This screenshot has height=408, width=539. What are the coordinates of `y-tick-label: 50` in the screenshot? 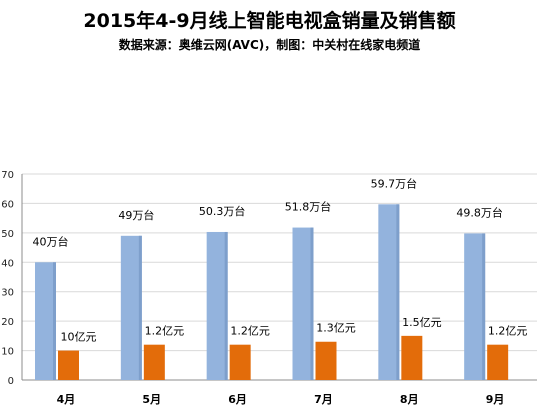 It's located at (7, 234).